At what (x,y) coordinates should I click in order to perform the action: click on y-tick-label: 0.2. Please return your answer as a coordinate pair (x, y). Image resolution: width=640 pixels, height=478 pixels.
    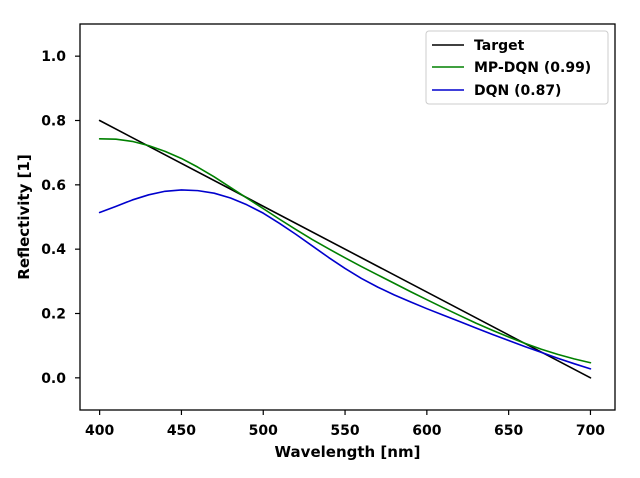
    Looking at the image, I should click on (53, 315).